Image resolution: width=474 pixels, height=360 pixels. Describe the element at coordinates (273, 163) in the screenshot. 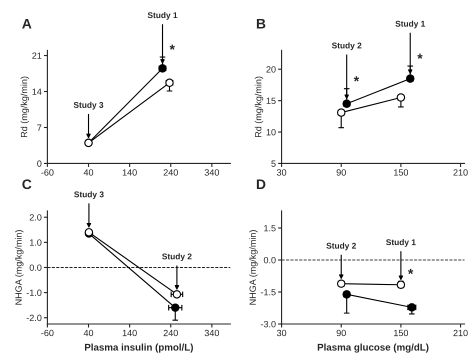

I see `y-tick-label: 5` at that location.